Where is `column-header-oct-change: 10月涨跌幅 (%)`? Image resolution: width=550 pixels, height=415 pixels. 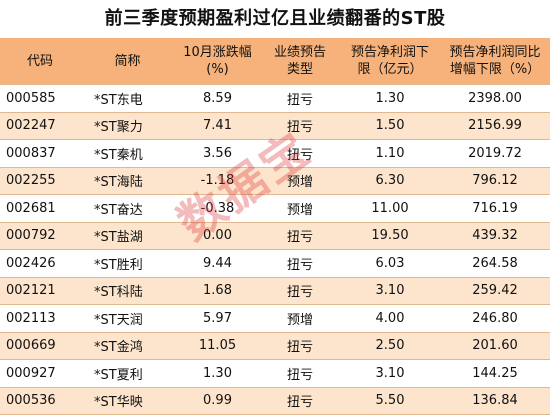 column-header-oct-change: 10月涨跌幅 (%) is located at coordinates (217, 61).